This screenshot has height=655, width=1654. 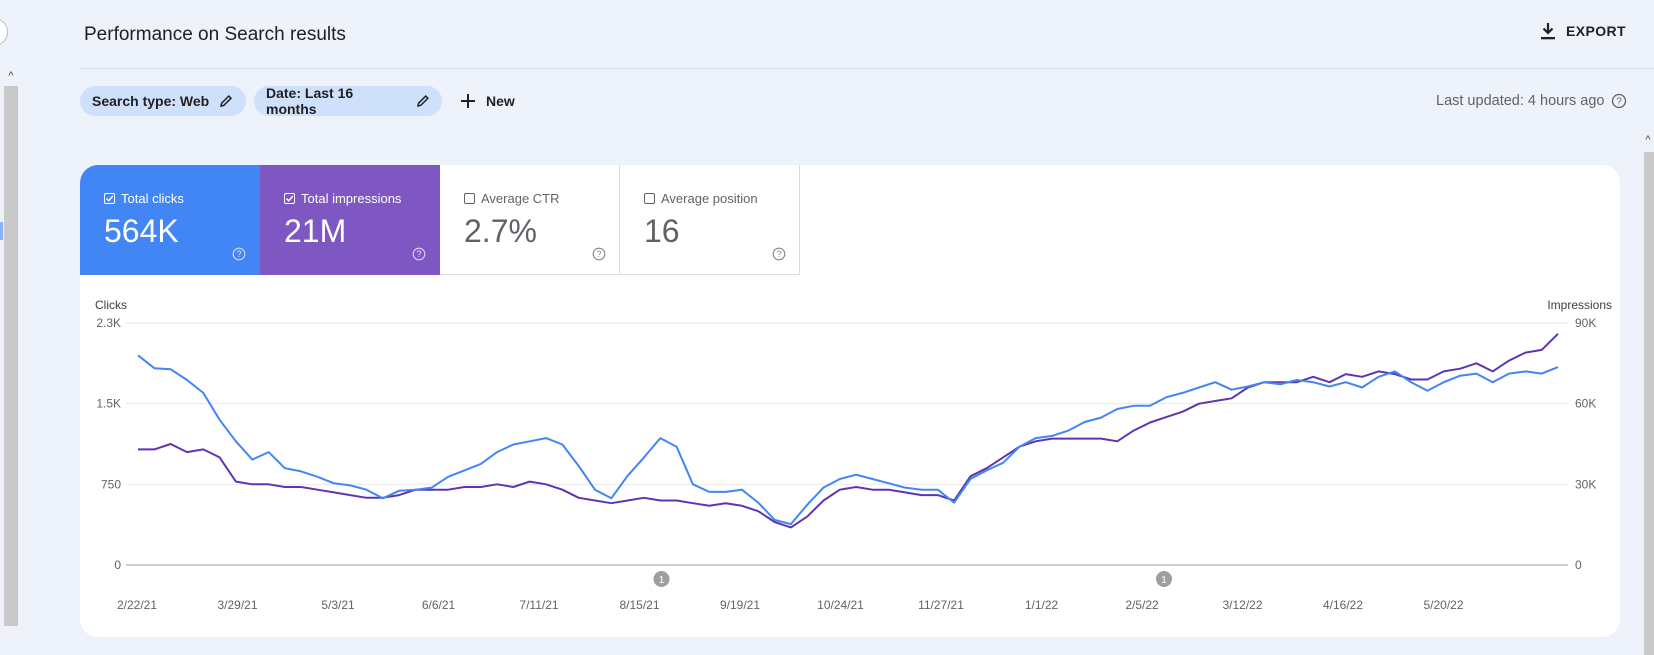 What do you see at coordinates (1585, 404) in the screenshot?
I see `y-right-tick-label: 60K` at bounding box center [1585, 404].